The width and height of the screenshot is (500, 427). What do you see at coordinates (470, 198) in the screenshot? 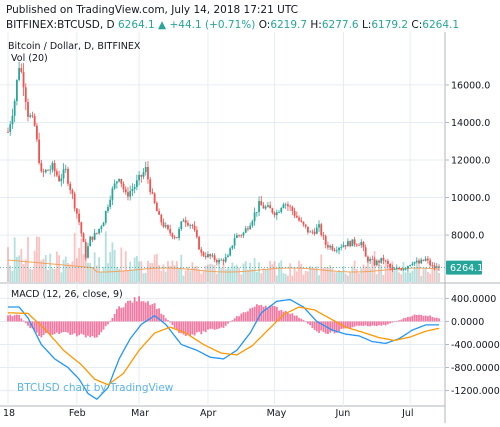
I see `price-tick-label: 10000.0` at bounding box center [470, 198].